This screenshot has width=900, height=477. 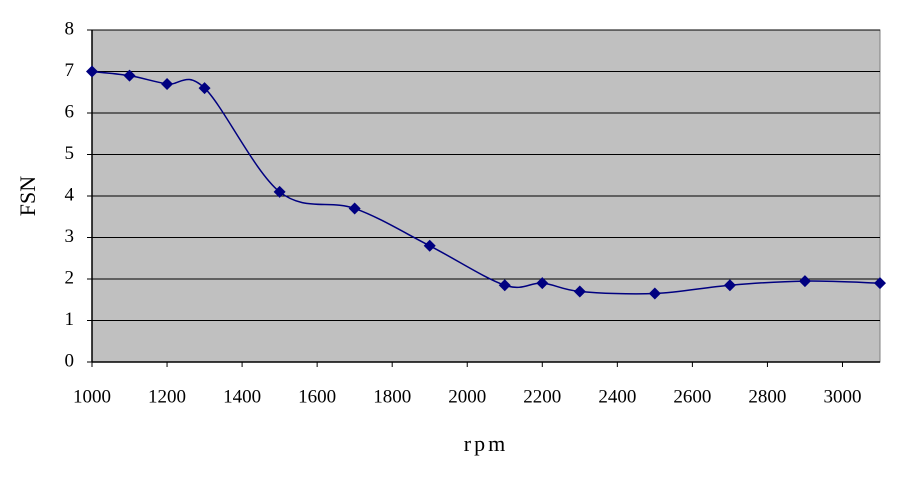 I want to click on x-tick-label: 1800, so click(x=392, y=396).